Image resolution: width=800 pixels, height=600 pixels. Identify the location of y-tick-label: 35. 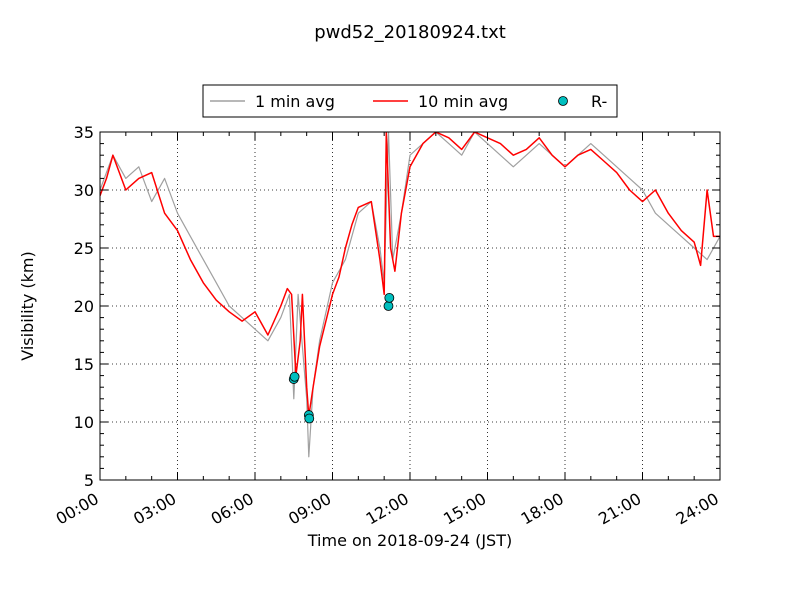
(84, 132).